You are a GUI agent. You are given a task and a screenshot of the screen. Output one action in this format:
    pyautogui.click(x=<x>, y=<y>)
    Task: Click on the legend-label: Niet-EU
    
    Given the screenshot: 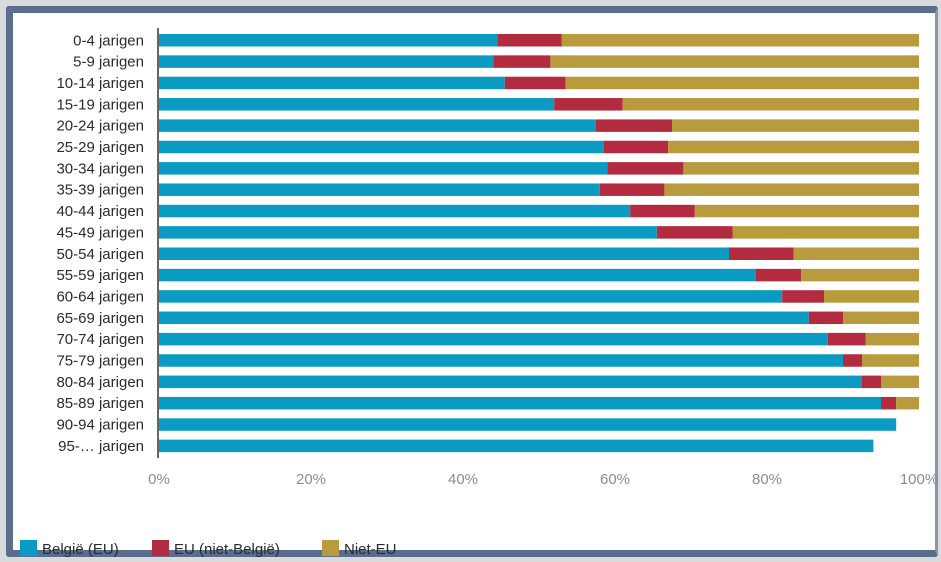 What is the action you would take?
    pyautogui.click(x=370, y=549)
    